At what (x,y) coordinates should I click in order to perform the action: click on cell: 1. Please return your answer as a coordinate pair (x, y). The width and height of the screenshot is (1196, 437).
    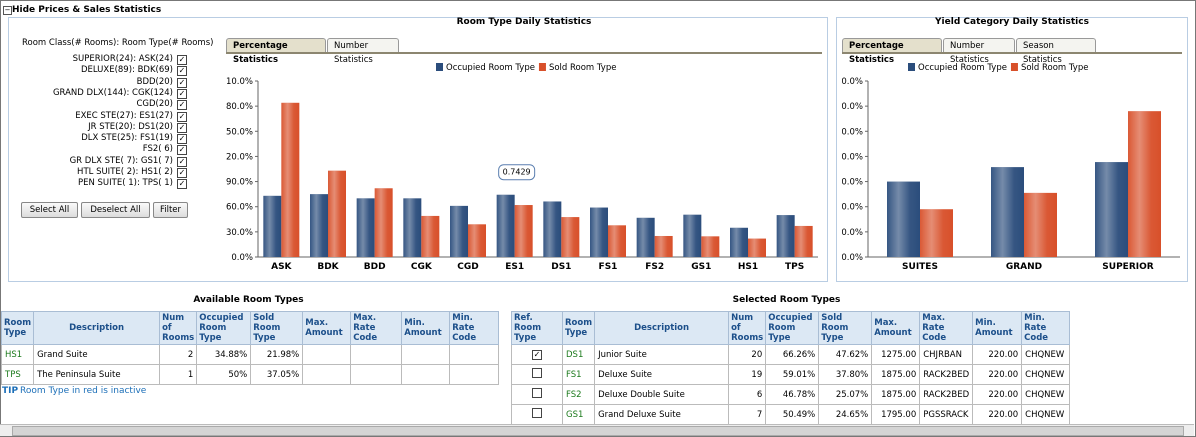
    Looking at the image, I should click on (178, 374).